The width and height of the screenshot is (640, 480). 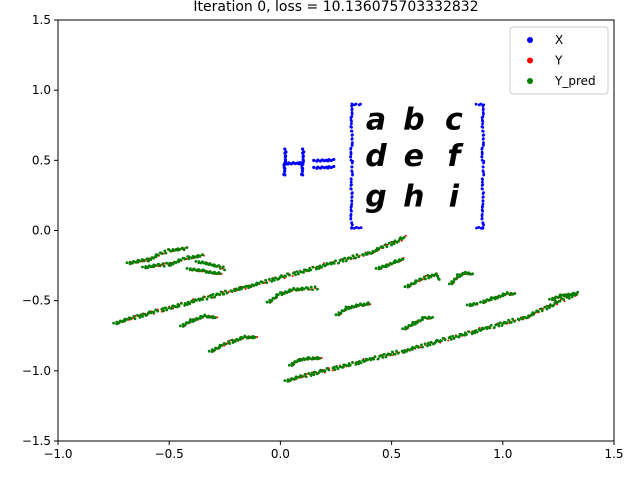 What do you see at coordinates (333, 451) in the screenshot?
I see `x-axis-ticks: −1.0 −0.5 0.0 0.5 1.0 1.5` at bounding box center [333, 451].